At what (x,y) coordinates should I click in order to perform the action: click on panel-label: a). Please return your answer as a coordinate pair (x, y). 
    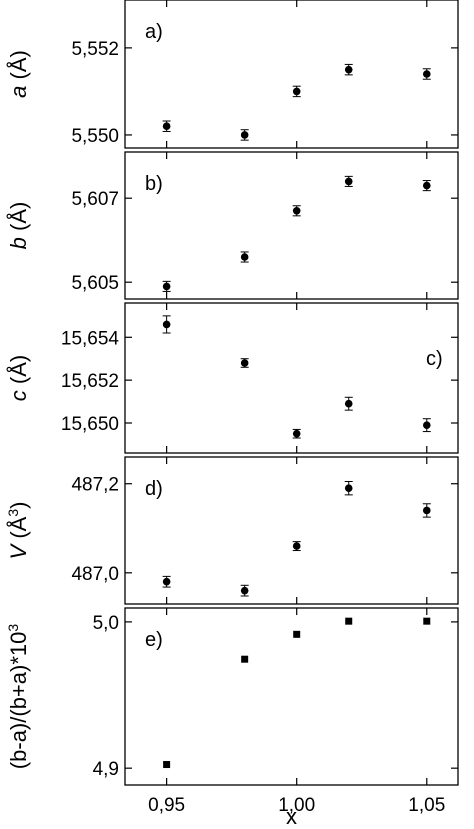
    Looking at the image, I should click on (154, 32).